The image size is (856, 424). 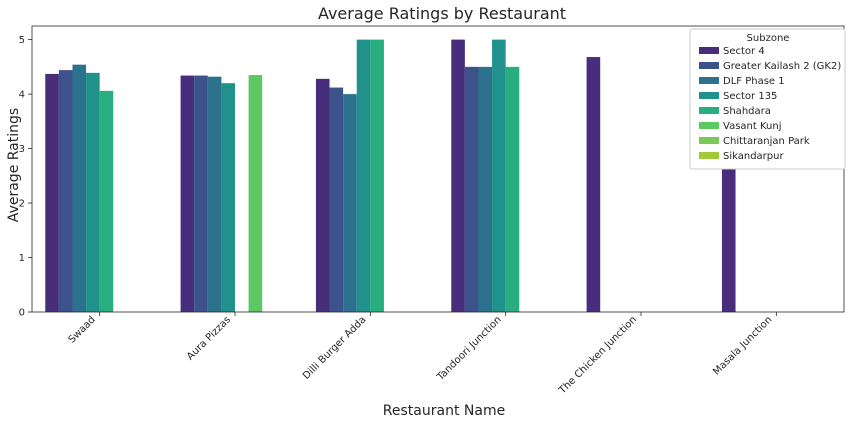 What do you see at coordinates (14, 165) in the screenshot?
I see `y-axis-title: Average Ratings` at bounding box center [14, 165].